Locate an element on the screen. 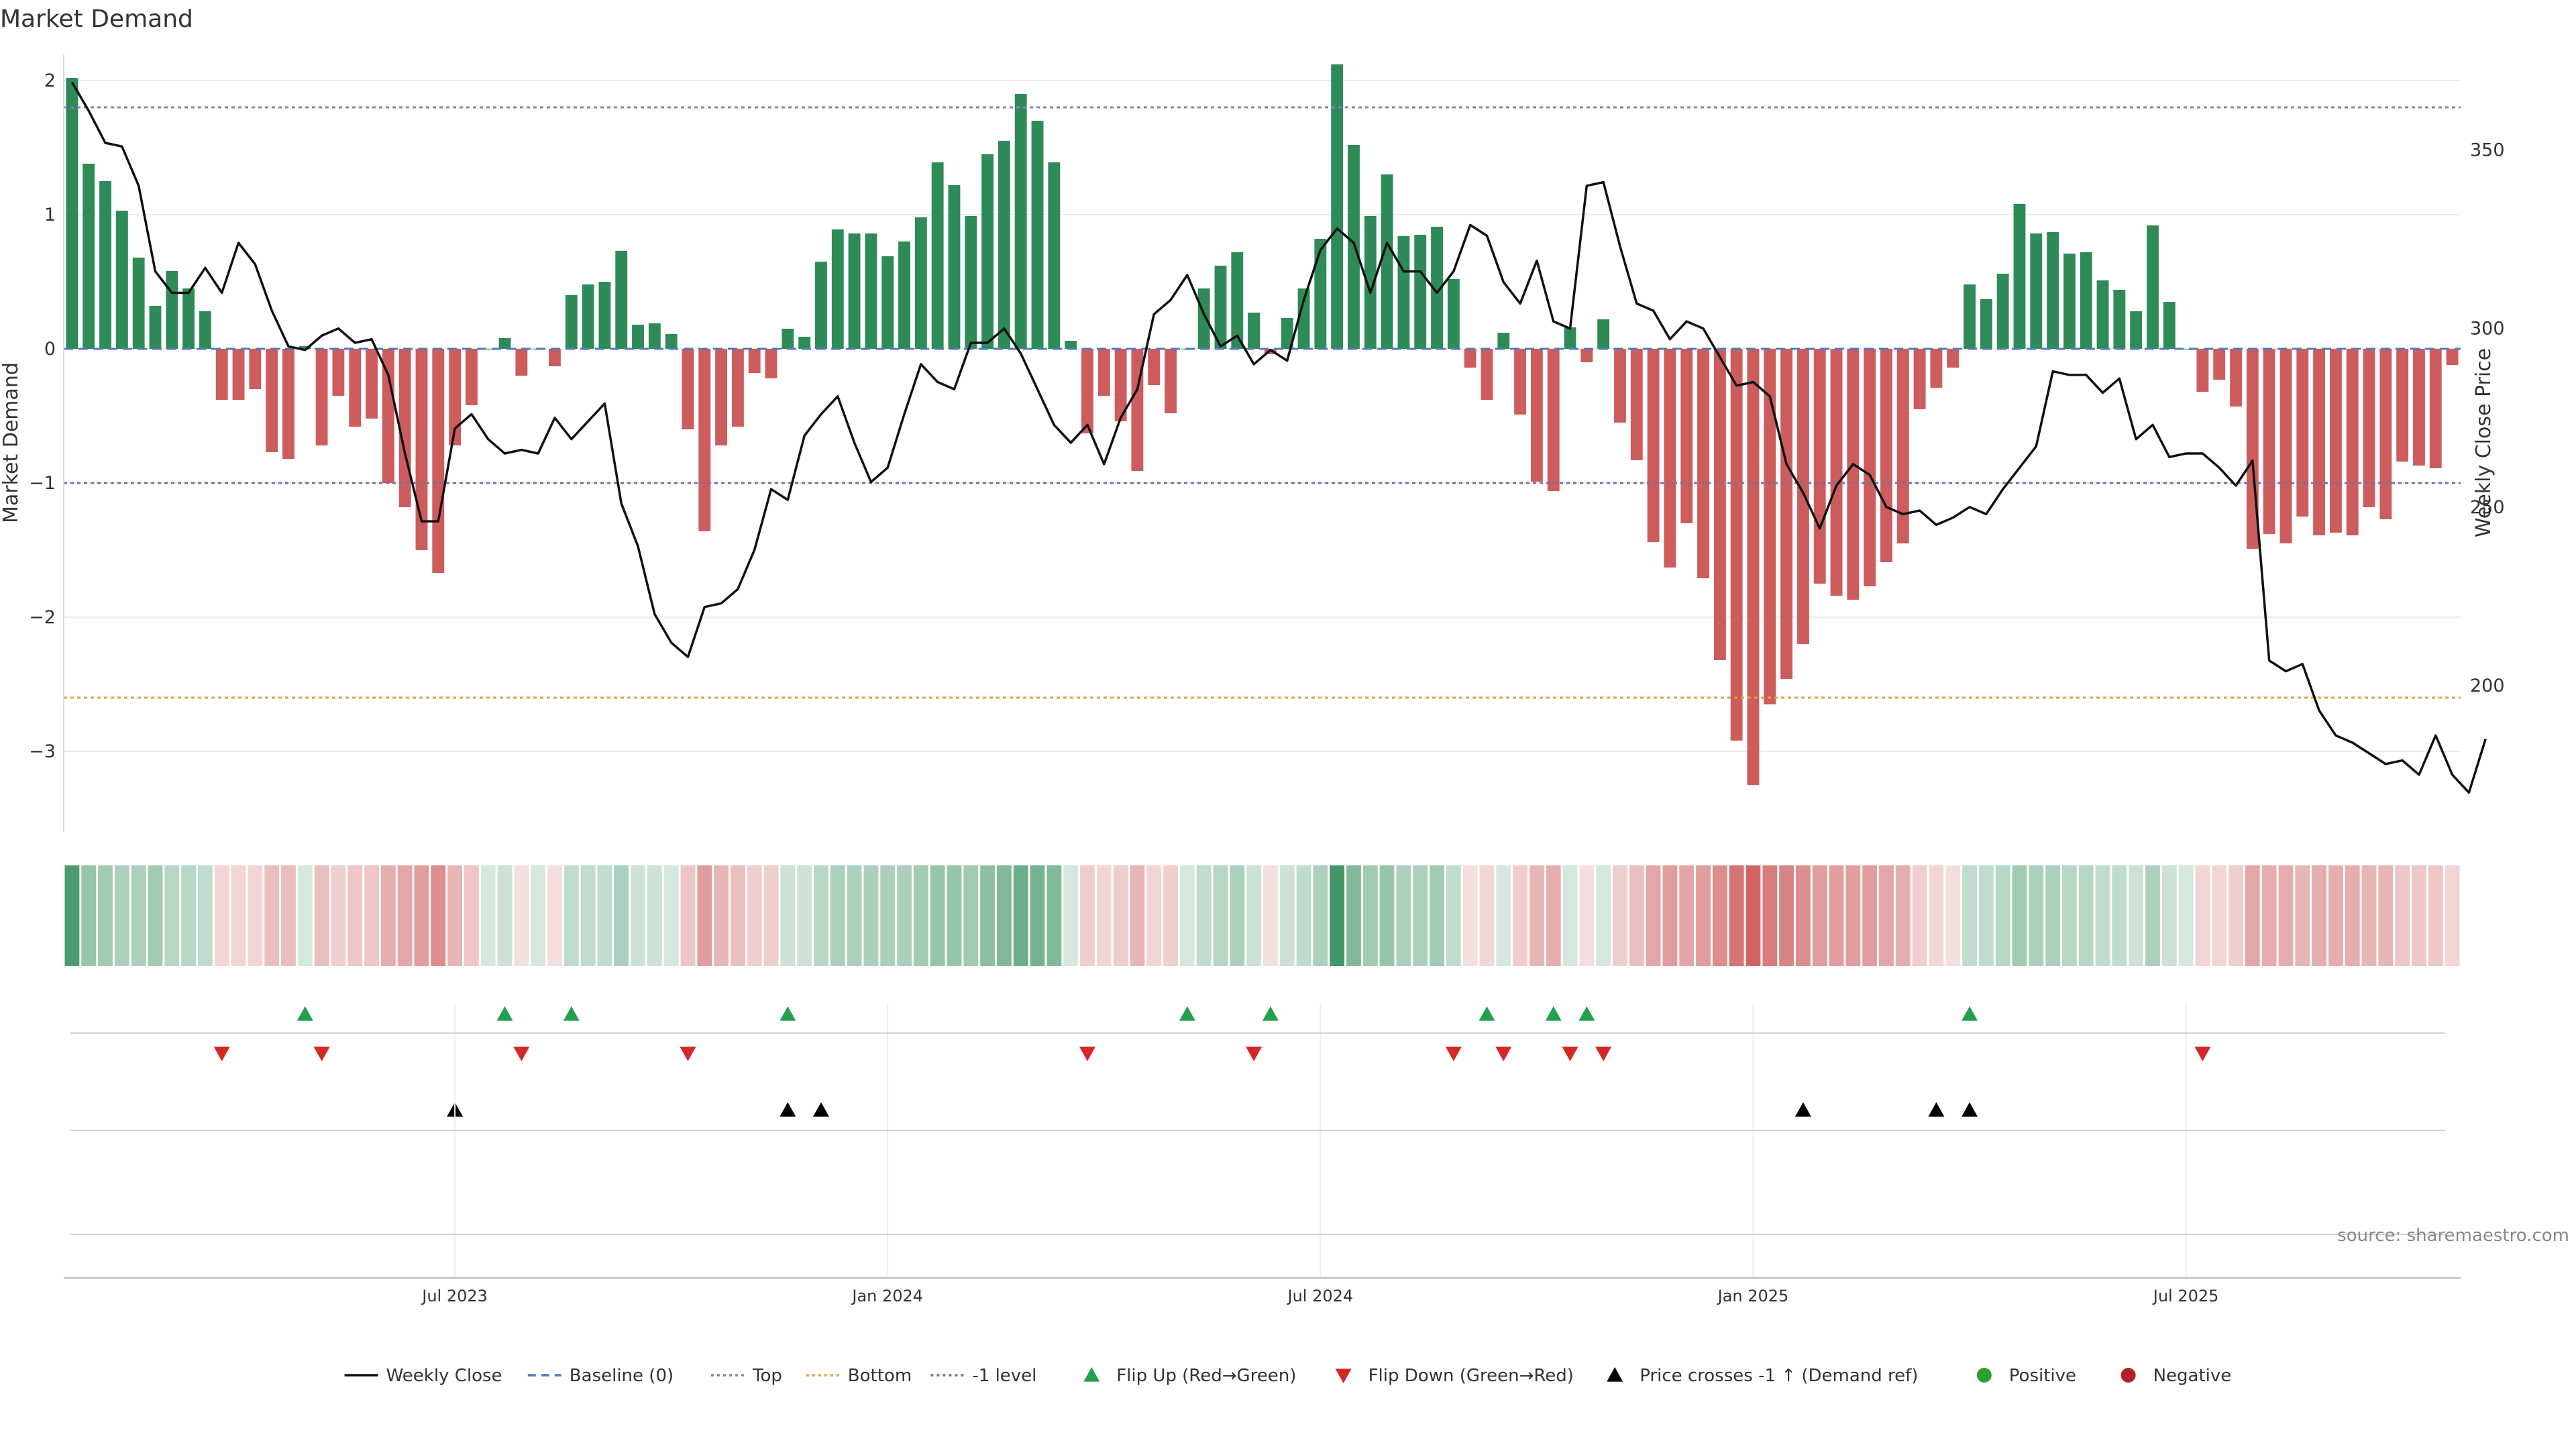 Image resolution: width=2576 pixels, height=1449 pixels. legend-item: Flip Up (Red→Green) is located at coordinates (1189, 1376).